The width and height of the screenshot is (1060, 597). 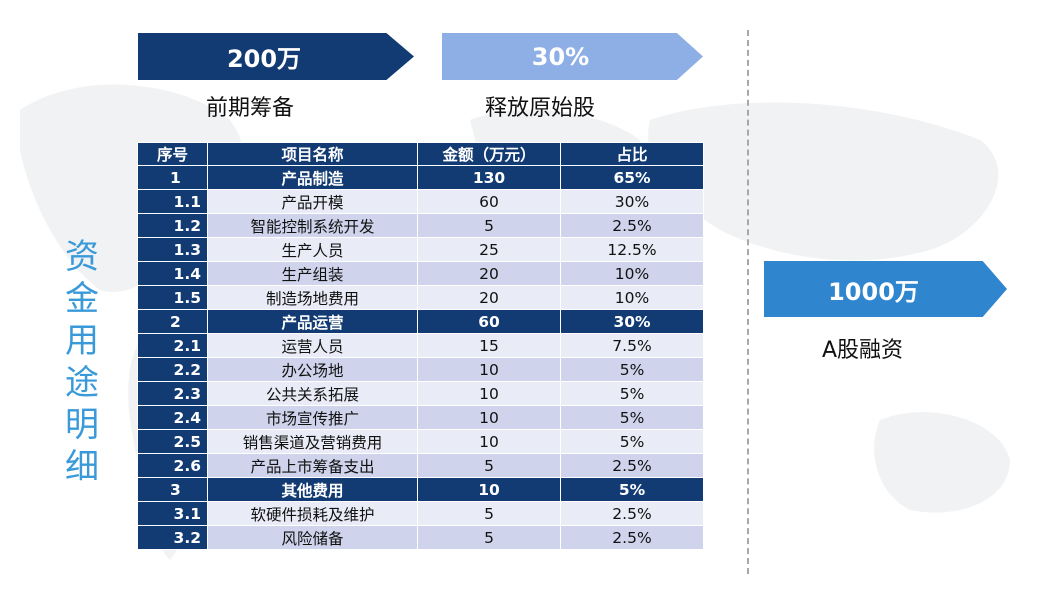 I want to click on pre-funding-amount: 200万, so click(x=264, y=59).